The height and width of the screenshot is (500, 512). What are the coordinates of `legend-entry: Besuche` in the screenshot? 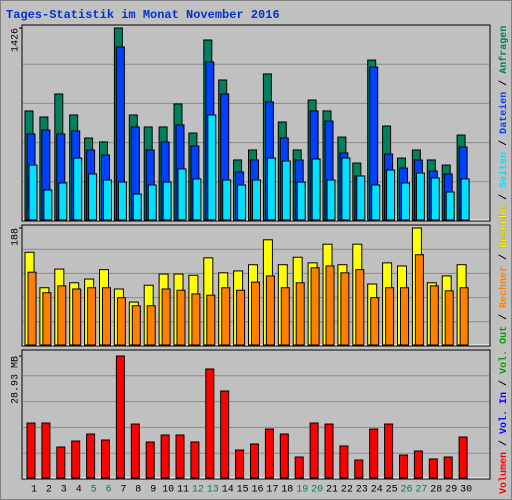 It's located at (504, 227).